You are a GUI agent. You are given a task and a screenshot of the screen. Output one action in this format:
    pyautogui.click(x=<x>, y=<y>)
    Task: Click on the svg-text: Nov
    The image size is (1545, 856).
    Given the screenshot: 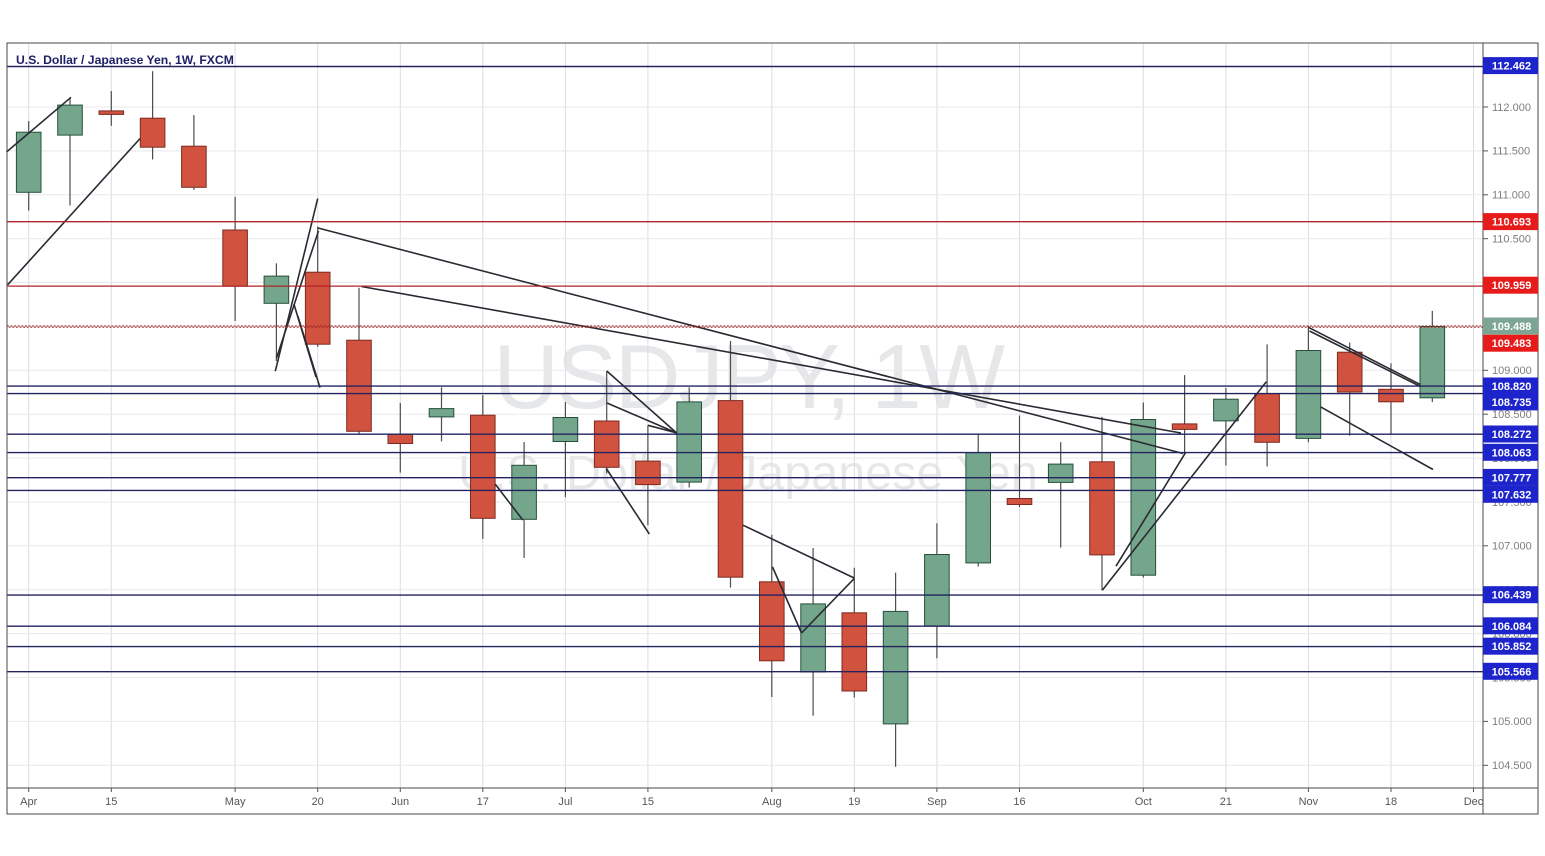 What is the action you would take?
    pyautogui.click(x=1309, y=802)
    